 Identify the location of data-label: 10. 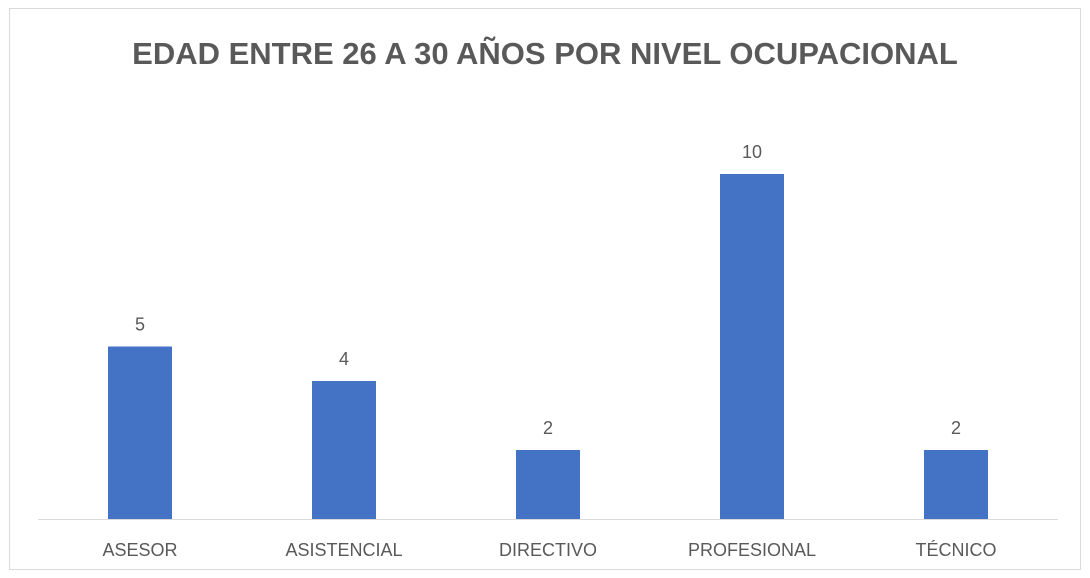
(752, 152).